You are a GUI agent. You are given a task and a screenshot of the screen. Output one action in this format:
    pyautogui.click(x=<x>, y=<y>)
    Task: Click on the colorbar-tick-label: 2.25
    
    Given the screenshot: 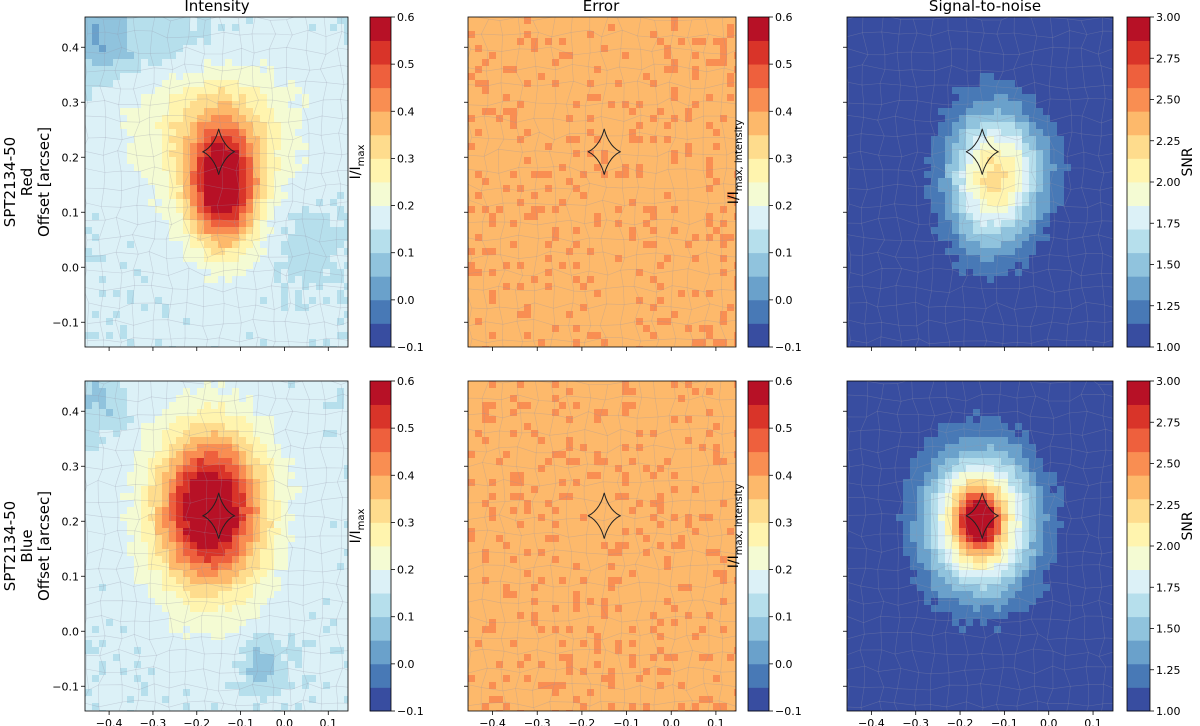 What is the action you would take?
    pyautogui.click(x=1168, y=505)
    